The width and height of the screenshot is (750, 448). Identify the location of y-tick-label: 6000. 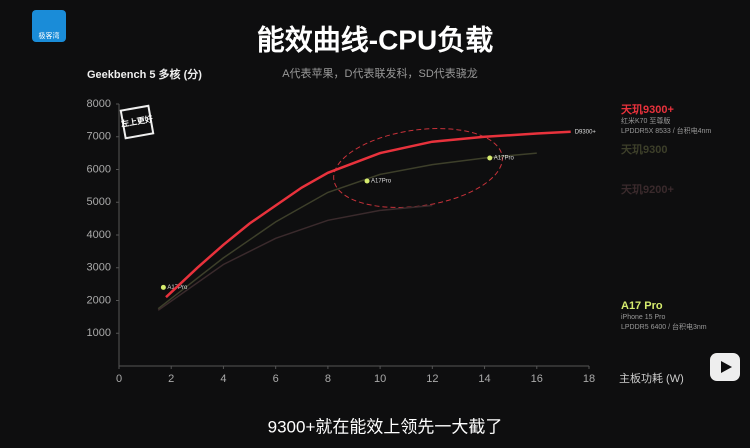
(99, 169).